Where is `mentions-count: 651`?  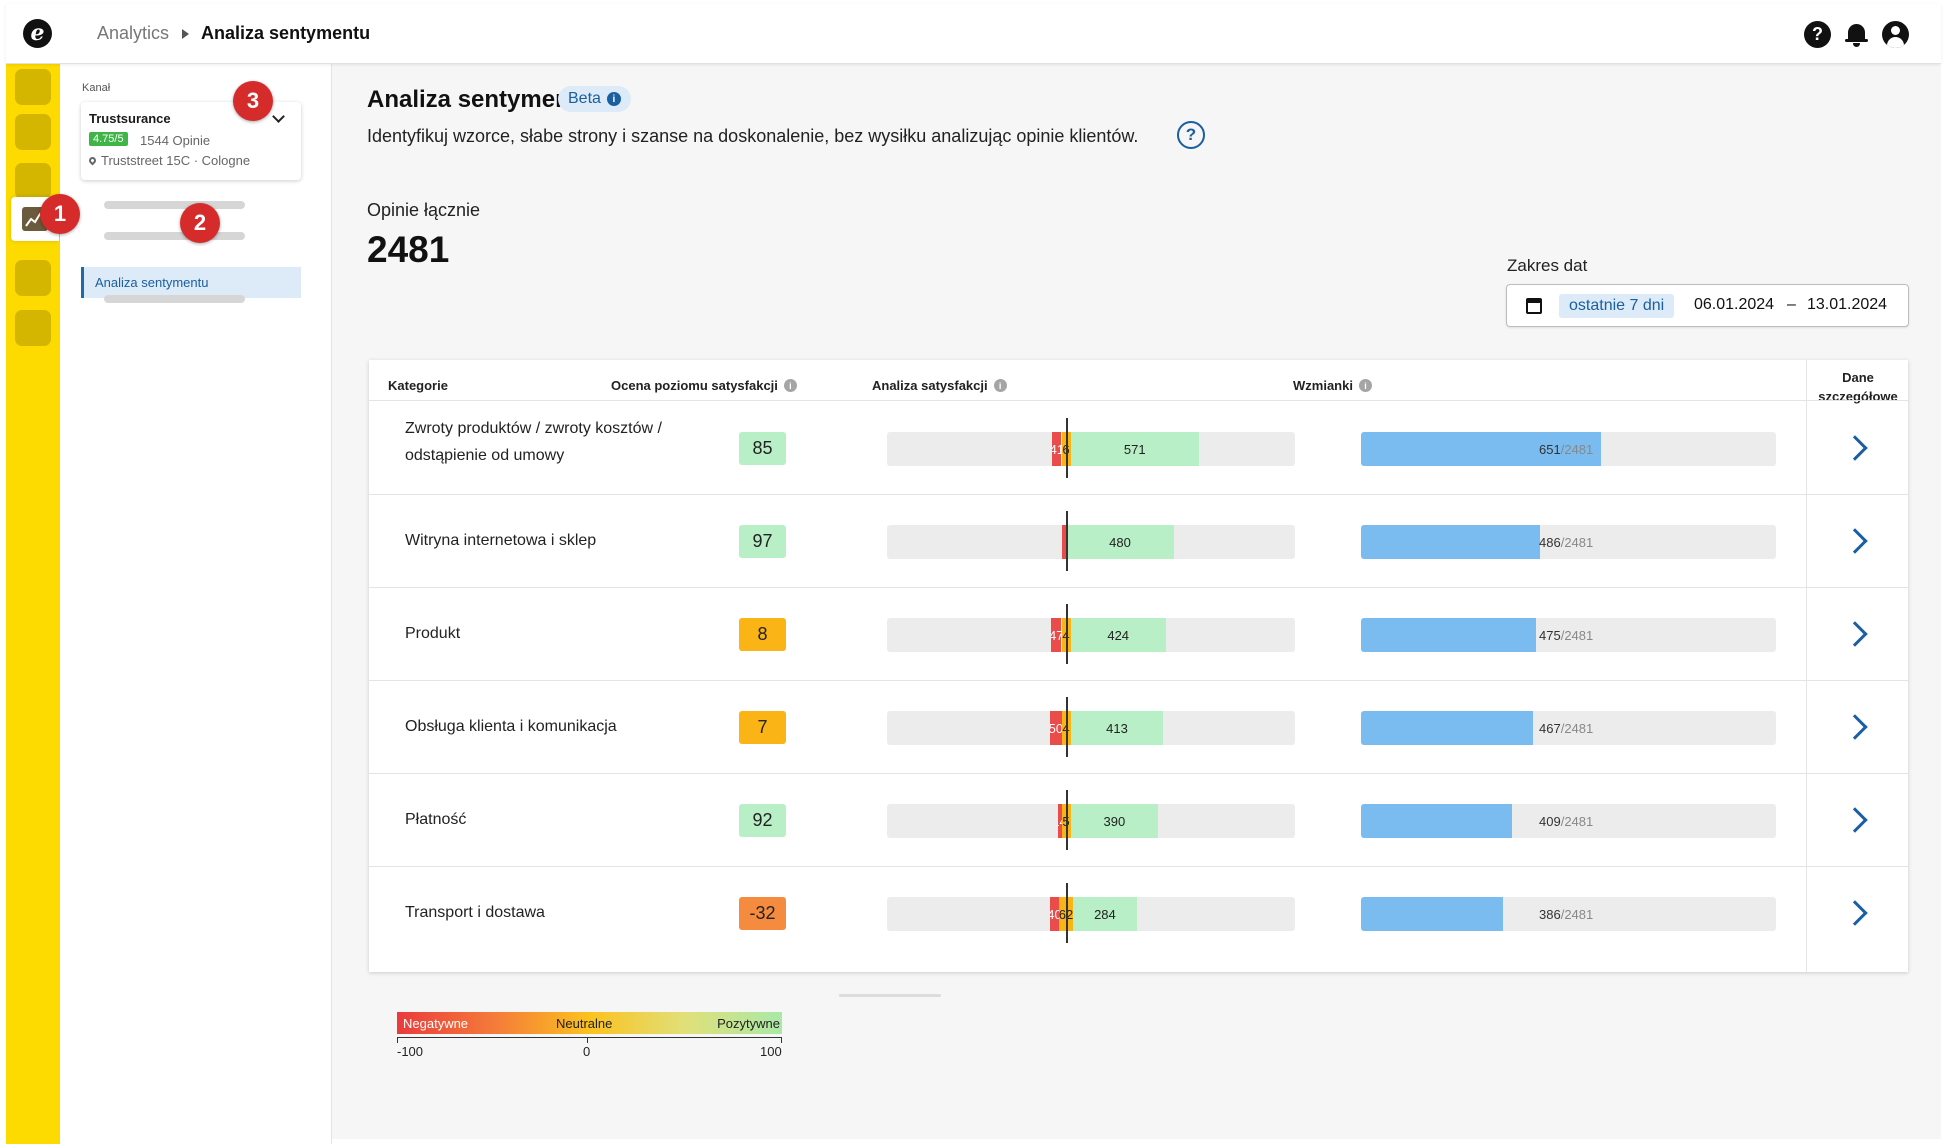
mentions-count: 651 is located at coordinates (1550, 449).